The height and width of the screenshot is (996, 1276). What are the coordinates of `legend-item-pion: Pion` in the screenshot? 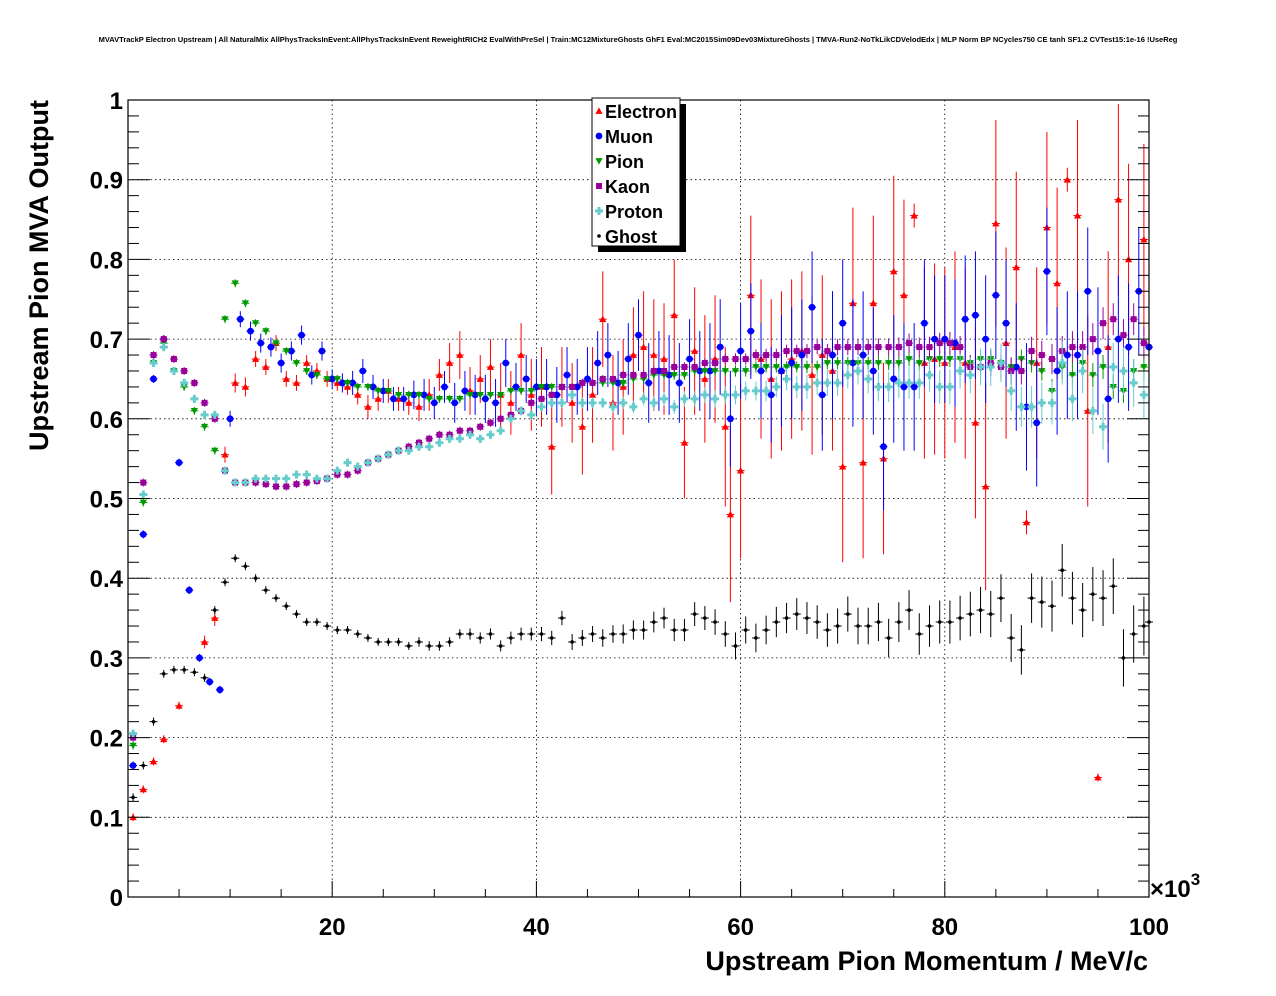 It's located at (619, 162).